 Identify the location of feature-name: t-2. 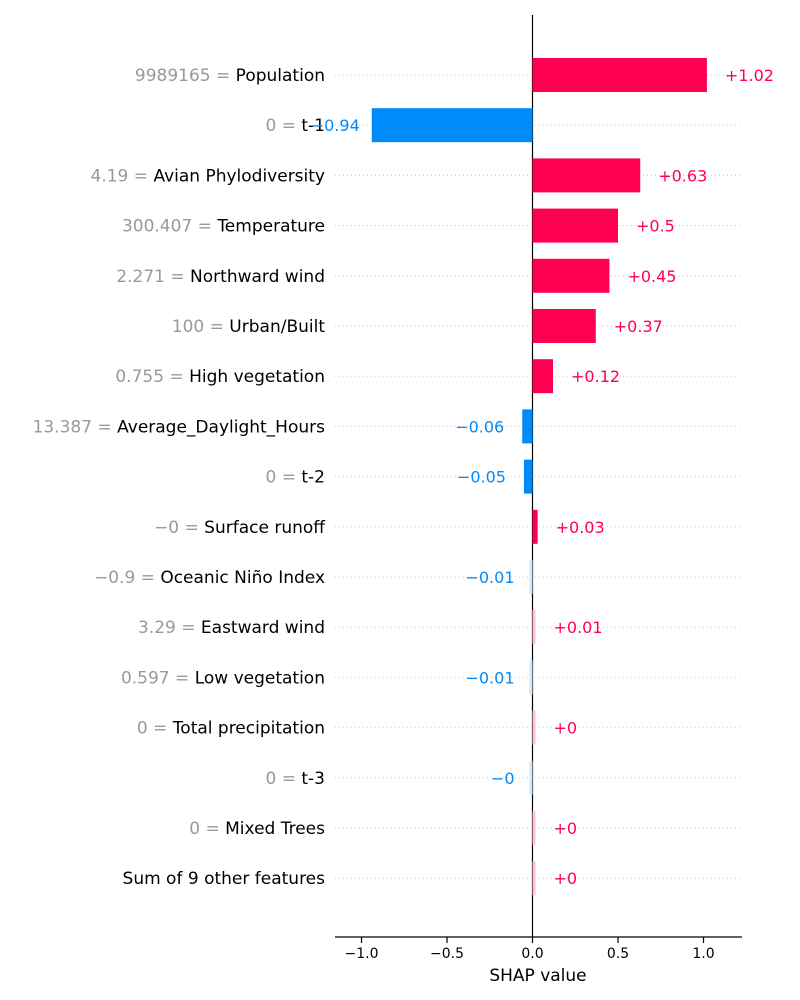
(313, 478).